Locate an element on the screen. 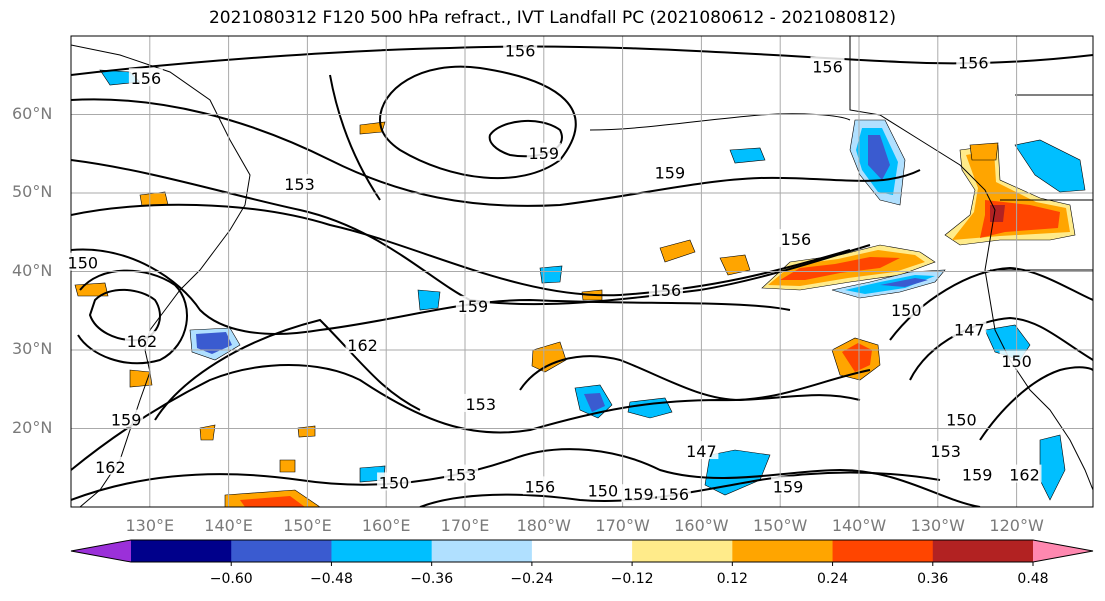 Image resolution: width=1105 pixels, height=601 pixels. colorbar-tick-label: −0.24 is located at coordinates (532, 579).